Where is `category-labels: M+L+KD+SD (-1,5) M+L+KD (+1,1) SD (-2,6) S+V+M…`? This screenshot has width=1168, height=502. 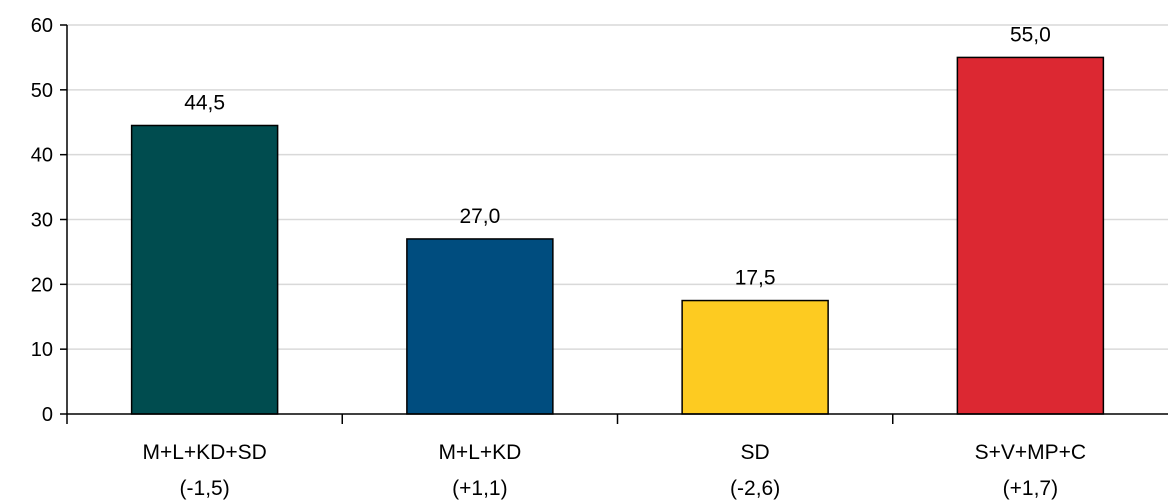 category-labels: M+L+KD+SD (-1,5) M+L+KD (+1,1) SD (-2,6) S+V+M… is located at coordinates (614, 470).